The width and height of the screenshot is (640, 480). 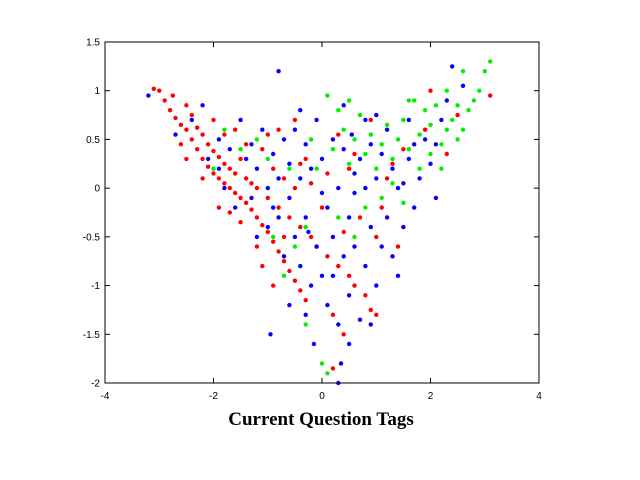 What do you see at coordinates (431, 396) in the screenshot?
I see `x-tick-label: 2` at bounding box center [431, 396].